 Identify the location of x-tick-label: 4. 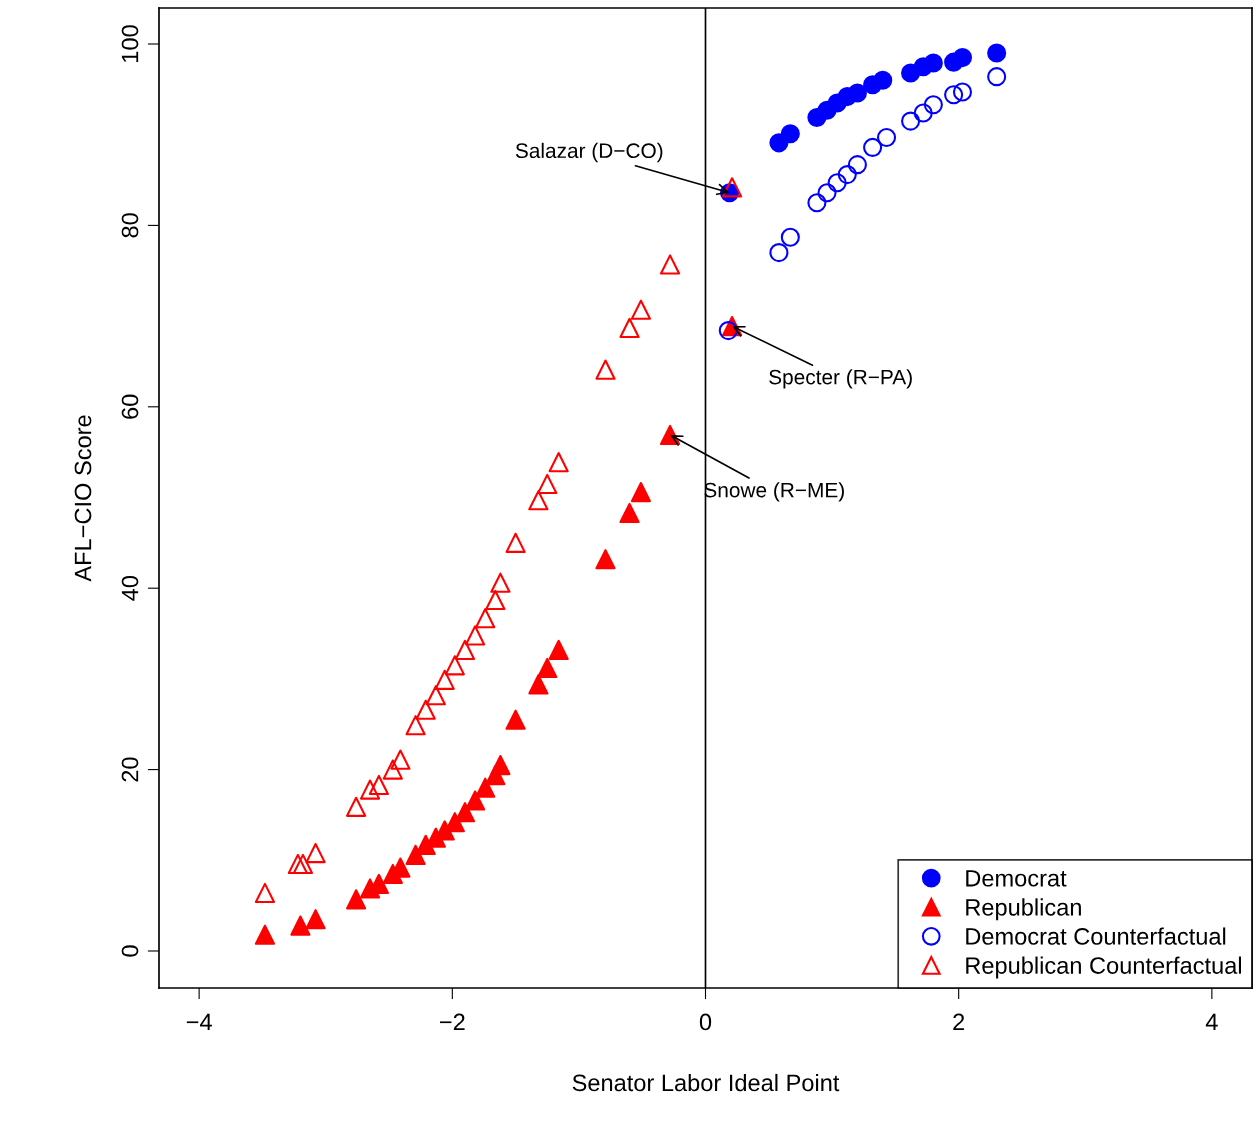
(1211, 1022).